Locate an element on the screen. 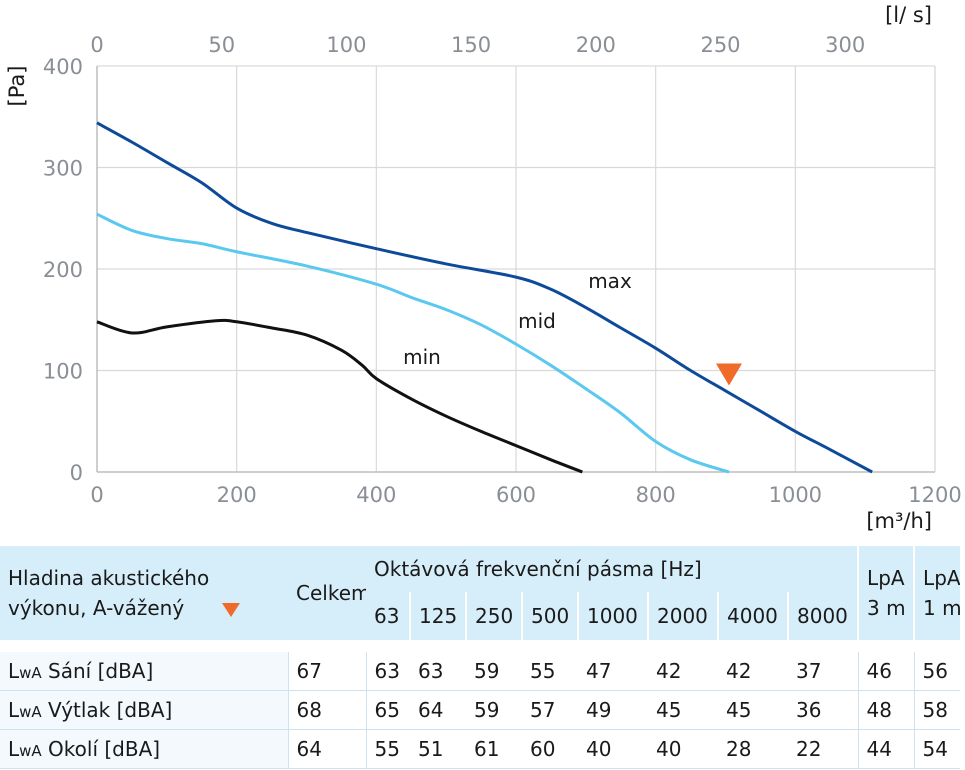 The width and height of the screenshot is (965, 770). x-tick-label: 1200 is located at coordinates (934, 495).